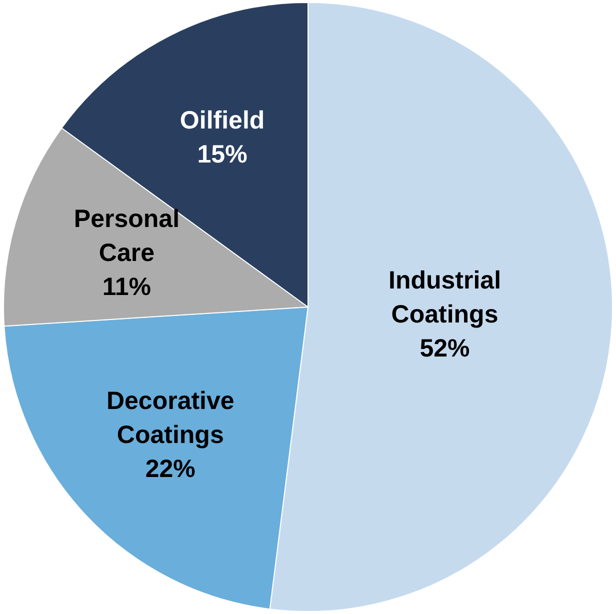 The image size is (616, 614). What do you see at coordinates (445, 297) in the screenshot?
I see `slice-label: Industrial Coatings` at bounding box center [445, 297].